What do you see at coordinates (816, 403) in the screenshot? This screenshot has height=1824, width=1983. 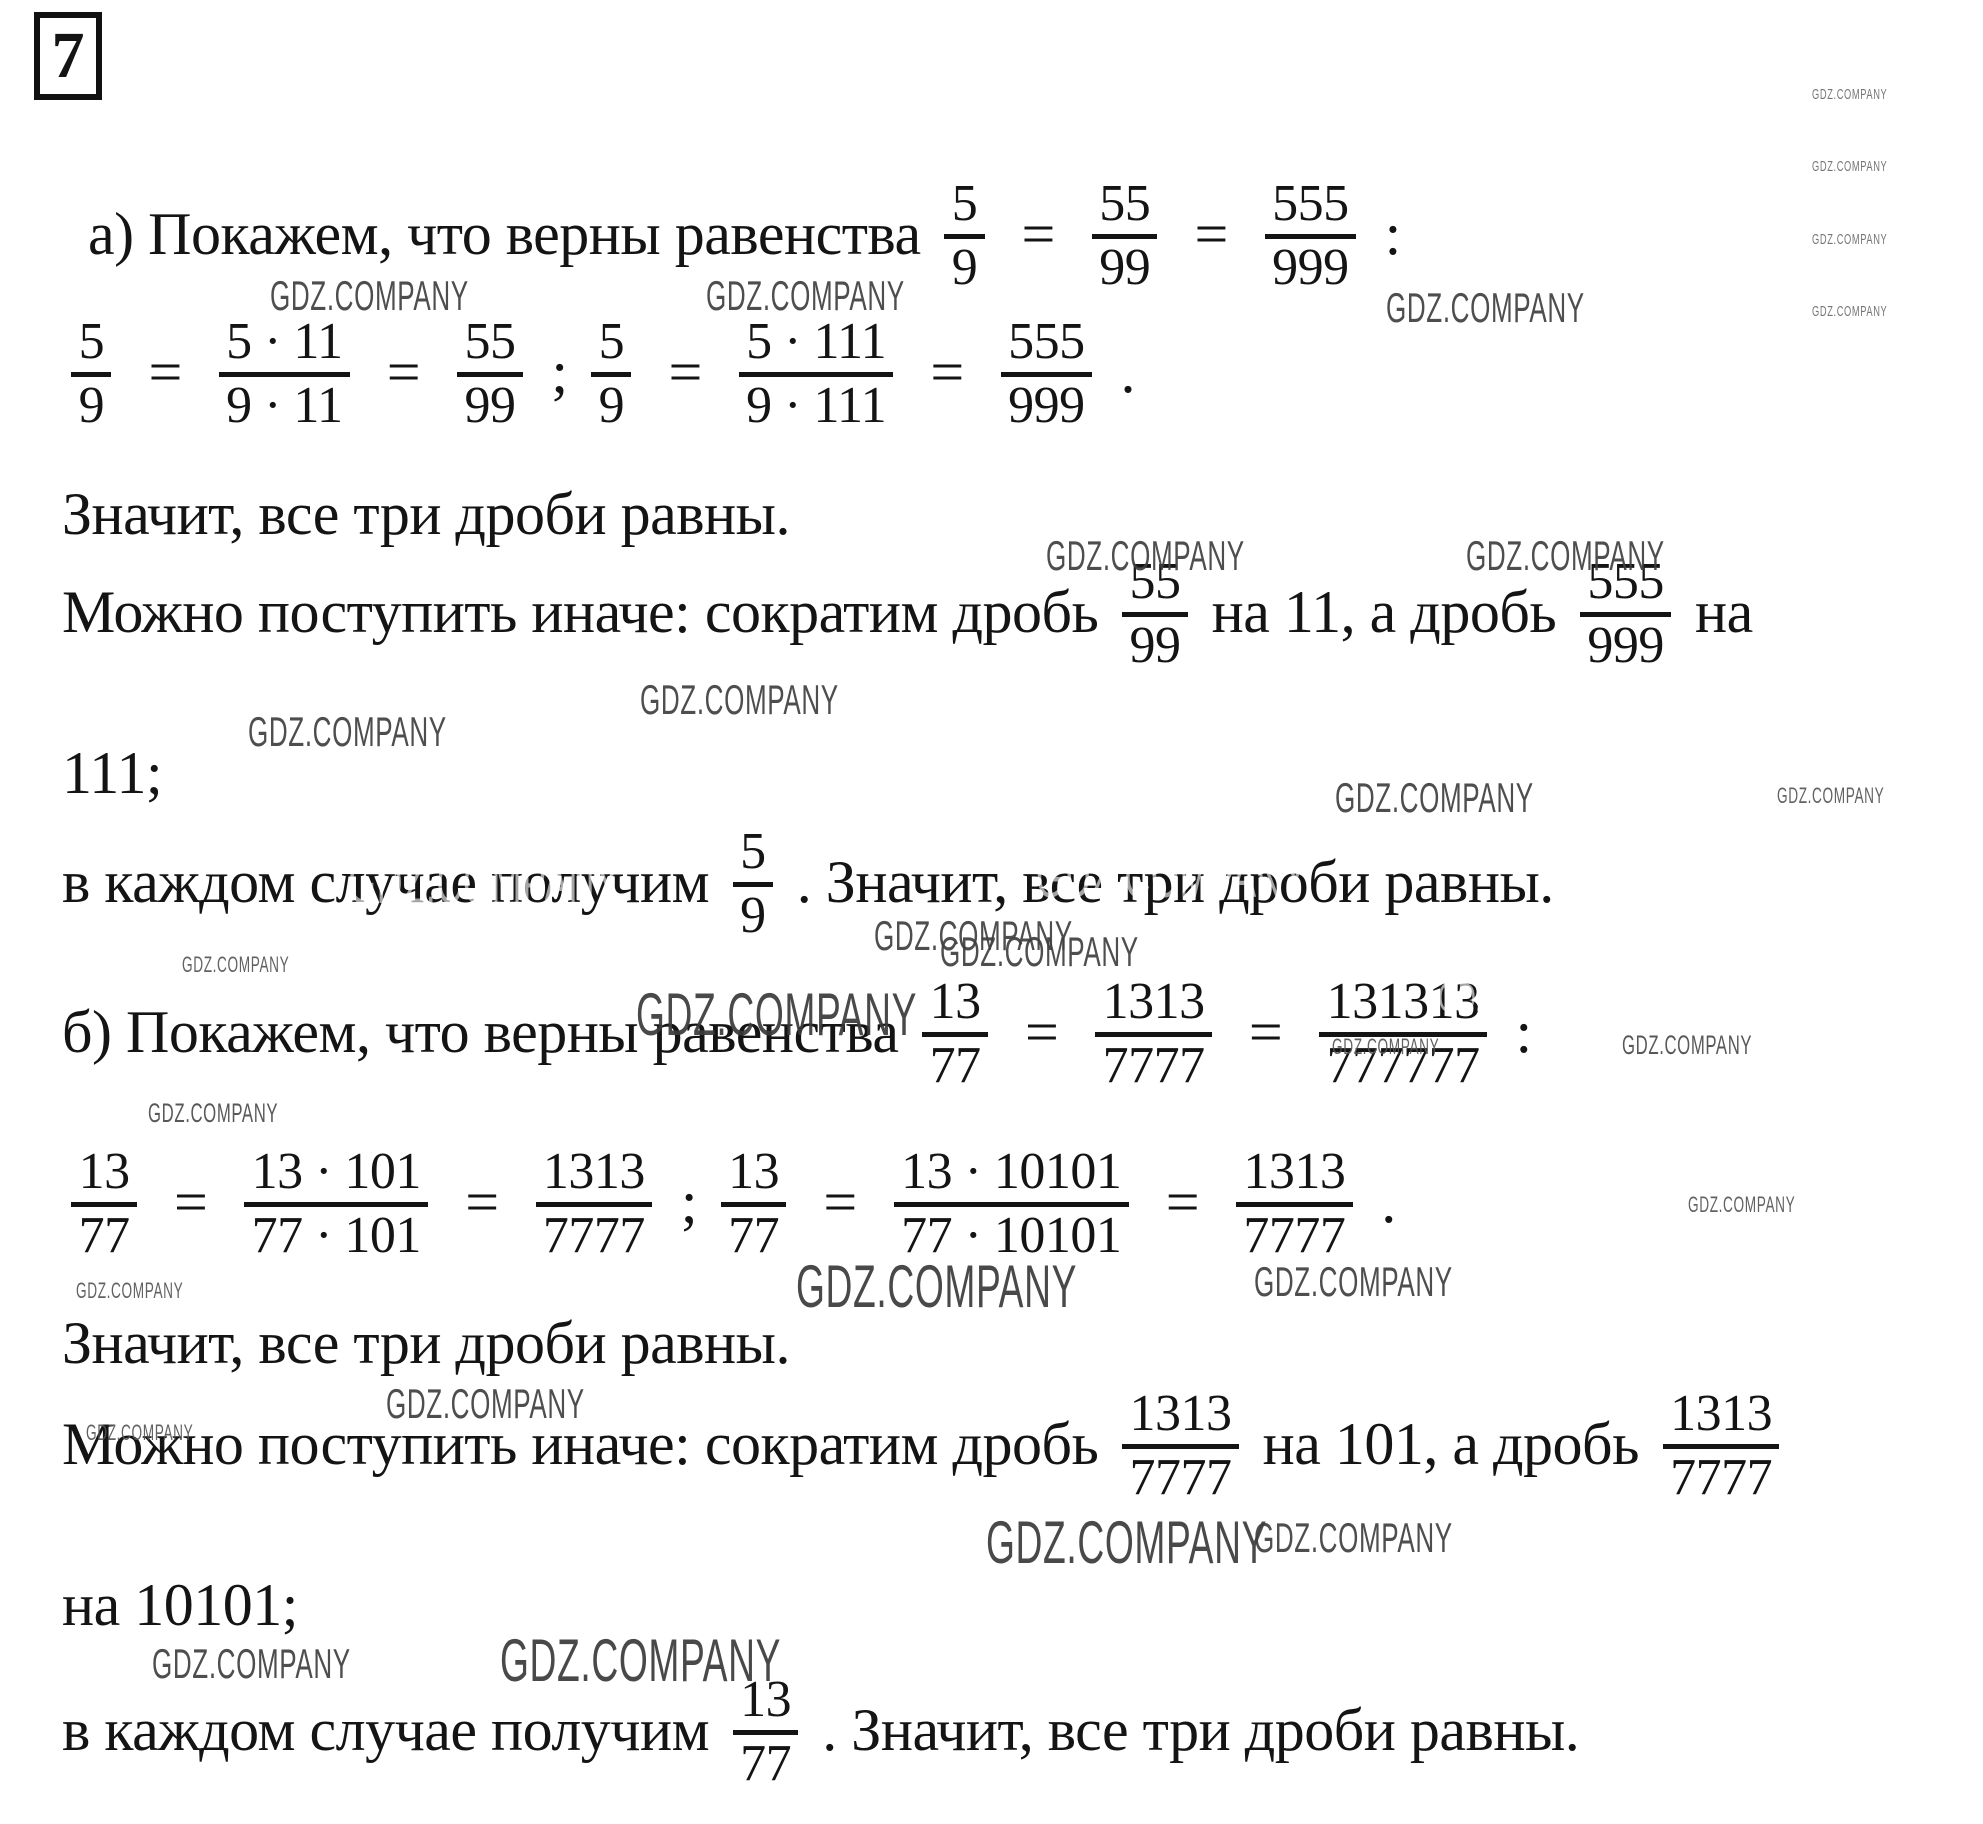 I see `fraction-denominator: 9 · 111` at bounding box center [816, 403].